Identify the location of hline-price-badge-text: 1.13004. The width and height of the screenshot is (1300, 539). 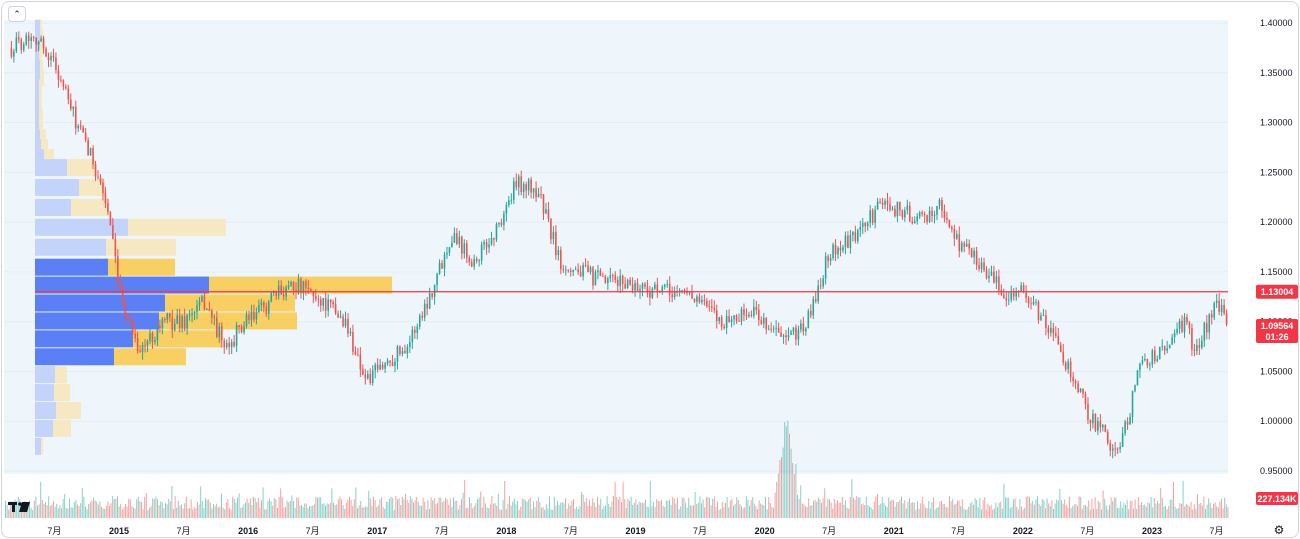
(1277, 292).